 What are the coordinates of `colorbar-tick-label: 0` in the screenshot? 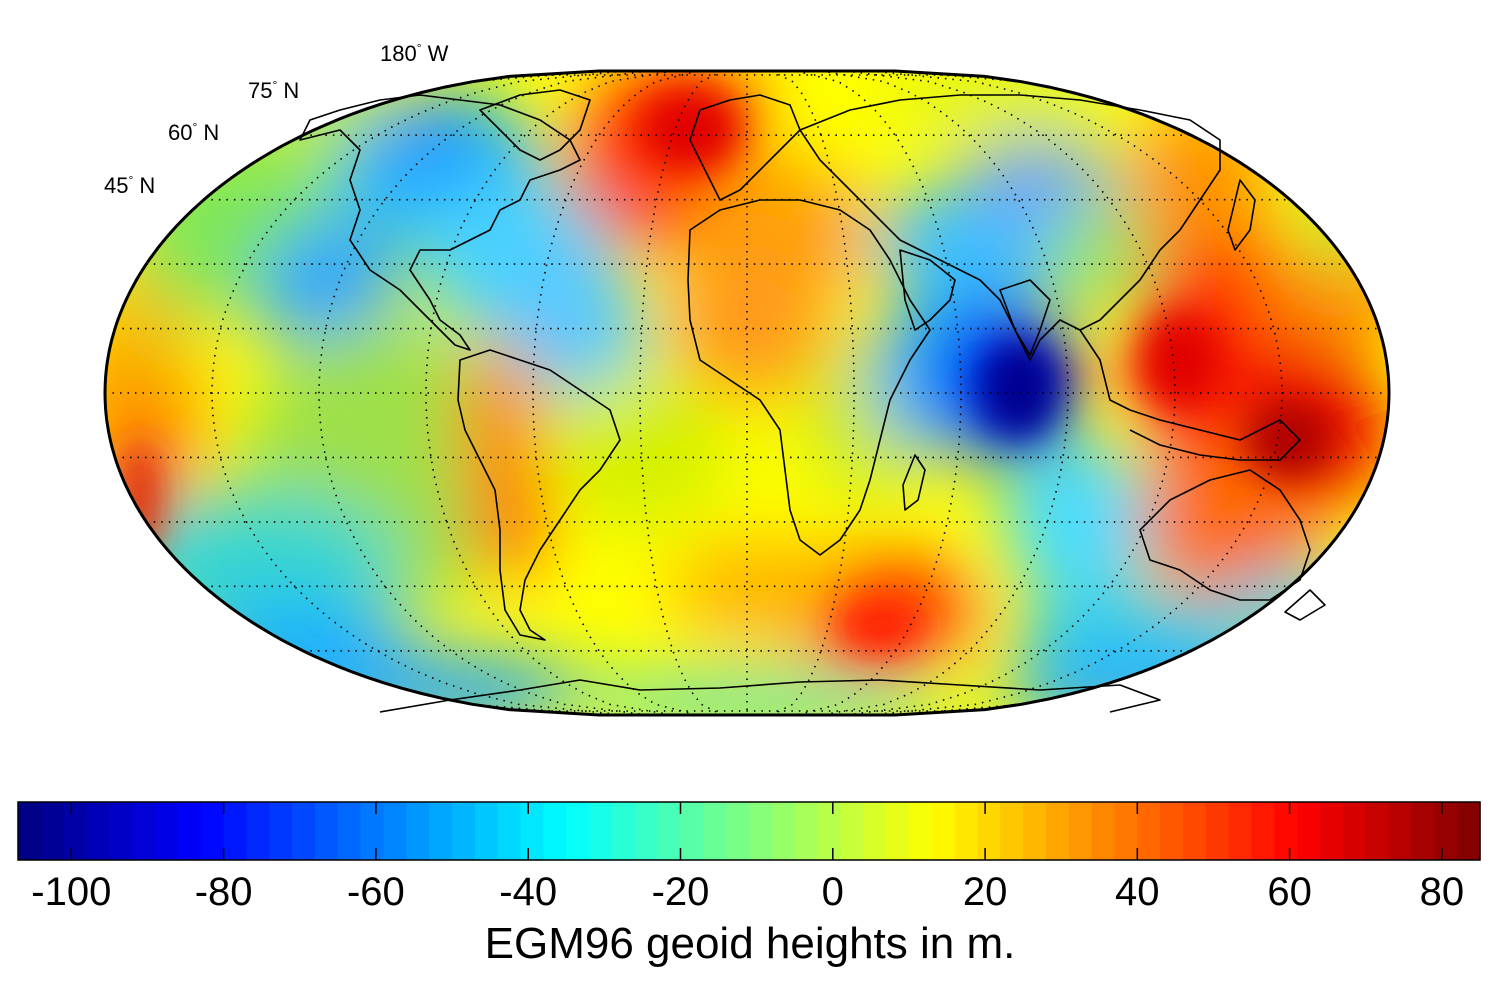 It's located at (832, 892).